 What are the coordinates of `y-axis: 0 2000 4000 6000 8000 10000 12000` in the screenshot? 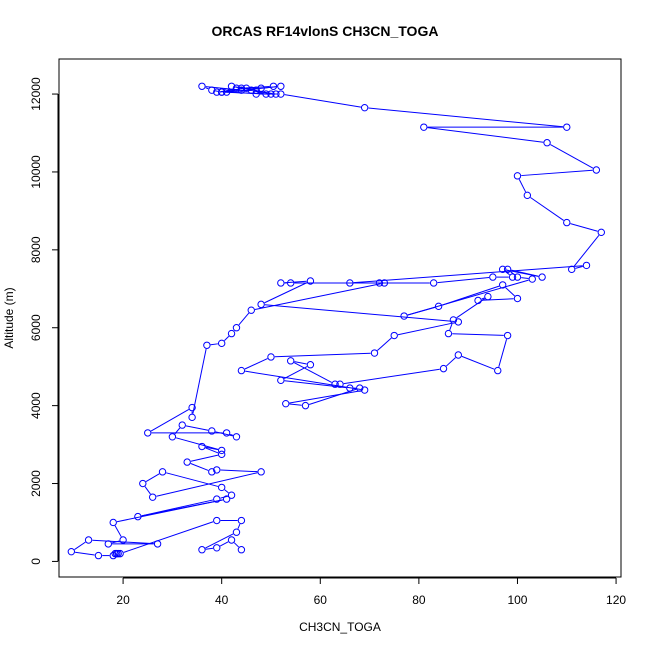 It's located at (44, 321).